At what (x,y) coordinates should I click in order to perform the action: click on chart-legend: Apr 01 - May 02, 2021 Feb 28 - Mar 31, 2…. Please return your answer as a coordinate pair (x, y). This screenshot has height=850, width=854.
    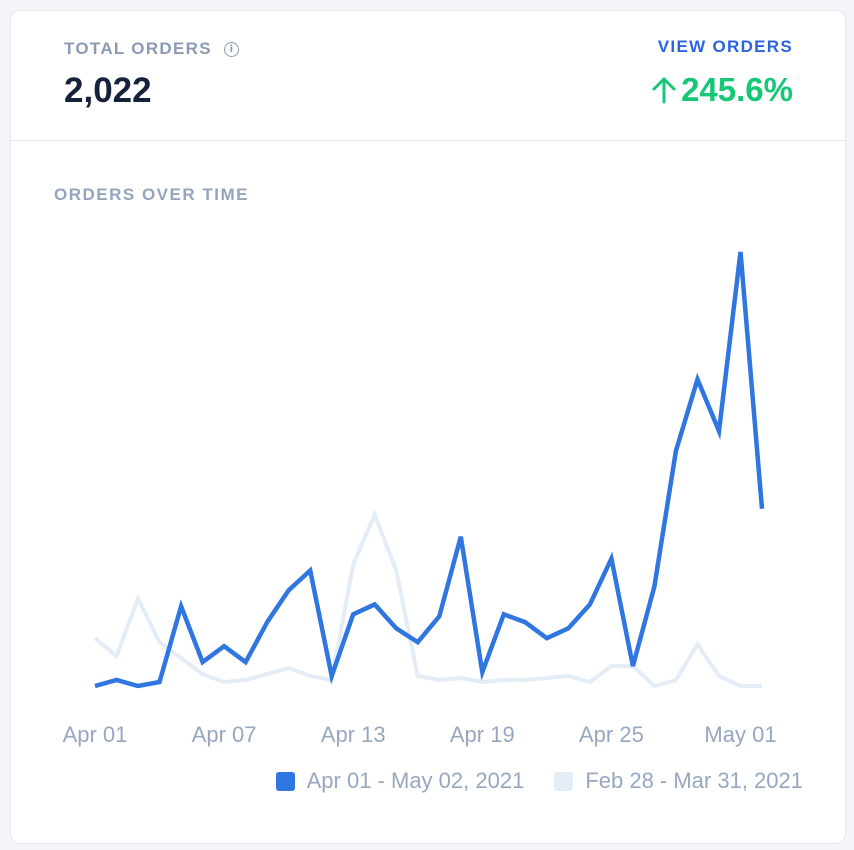
    Looking at the image, I should click on (539, 781).